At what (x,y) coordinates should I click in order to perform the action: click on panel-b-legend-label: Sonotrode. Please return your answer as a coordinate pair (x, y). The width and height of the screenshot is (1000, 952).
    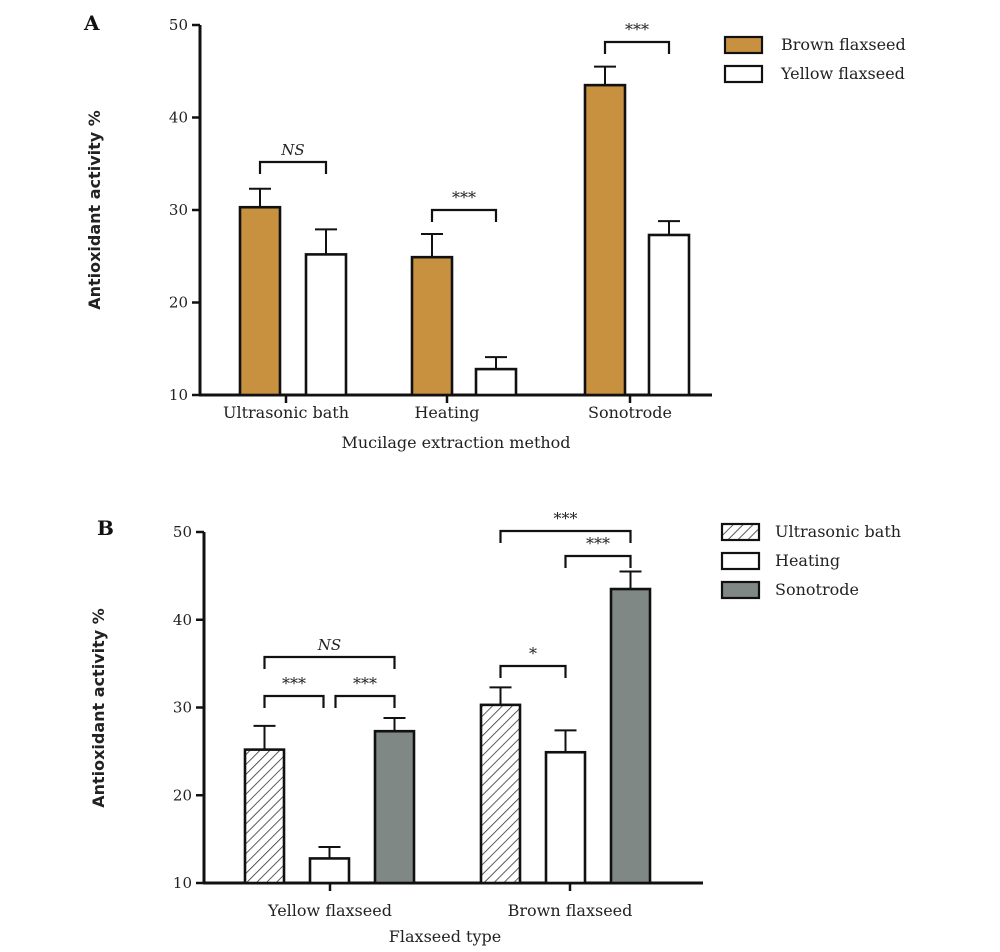
    Looking at the image, I should click on (817, 589).